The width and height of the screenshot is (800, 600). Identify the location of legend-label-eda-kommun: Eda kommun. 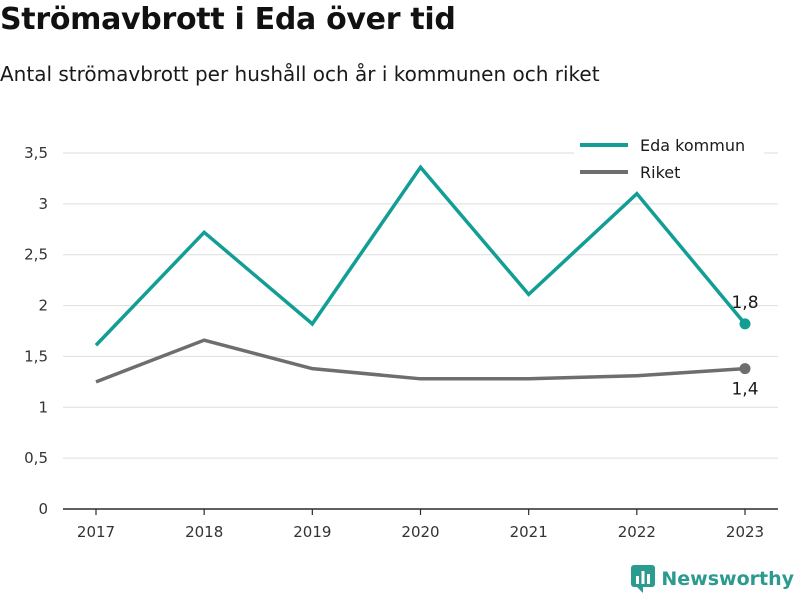
(692, 145).